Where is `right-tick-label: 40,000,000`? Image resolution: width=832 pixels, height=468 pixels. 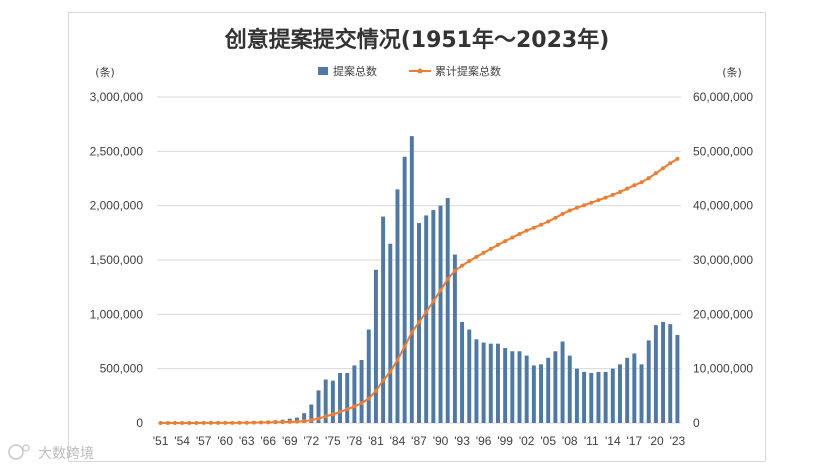
right-tick-label: 40,000,000 is located at coordinates (723, 206).